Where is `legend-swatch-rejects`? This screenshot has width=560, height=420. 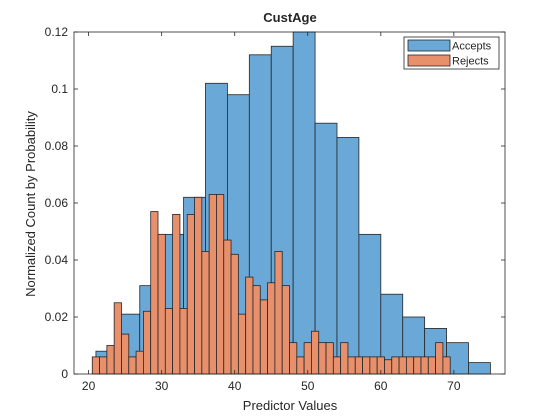 legend-swatch-rejects is located at coordinates (429, 60).